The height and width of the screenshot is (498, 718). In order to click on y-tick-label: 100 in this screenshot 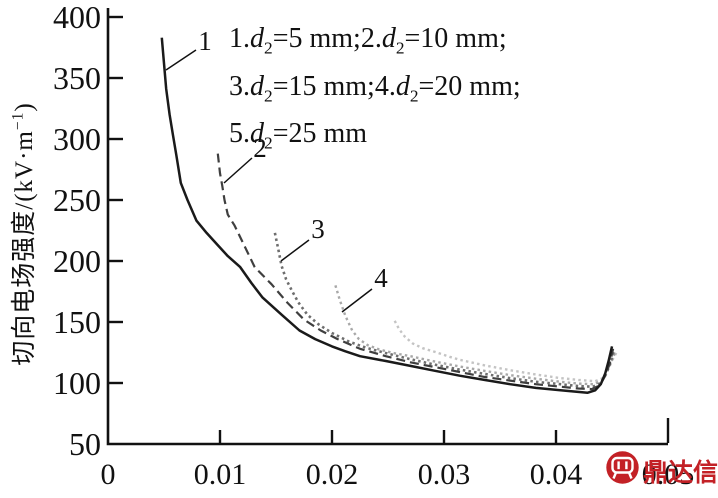, I will do `click(77, 383)`.